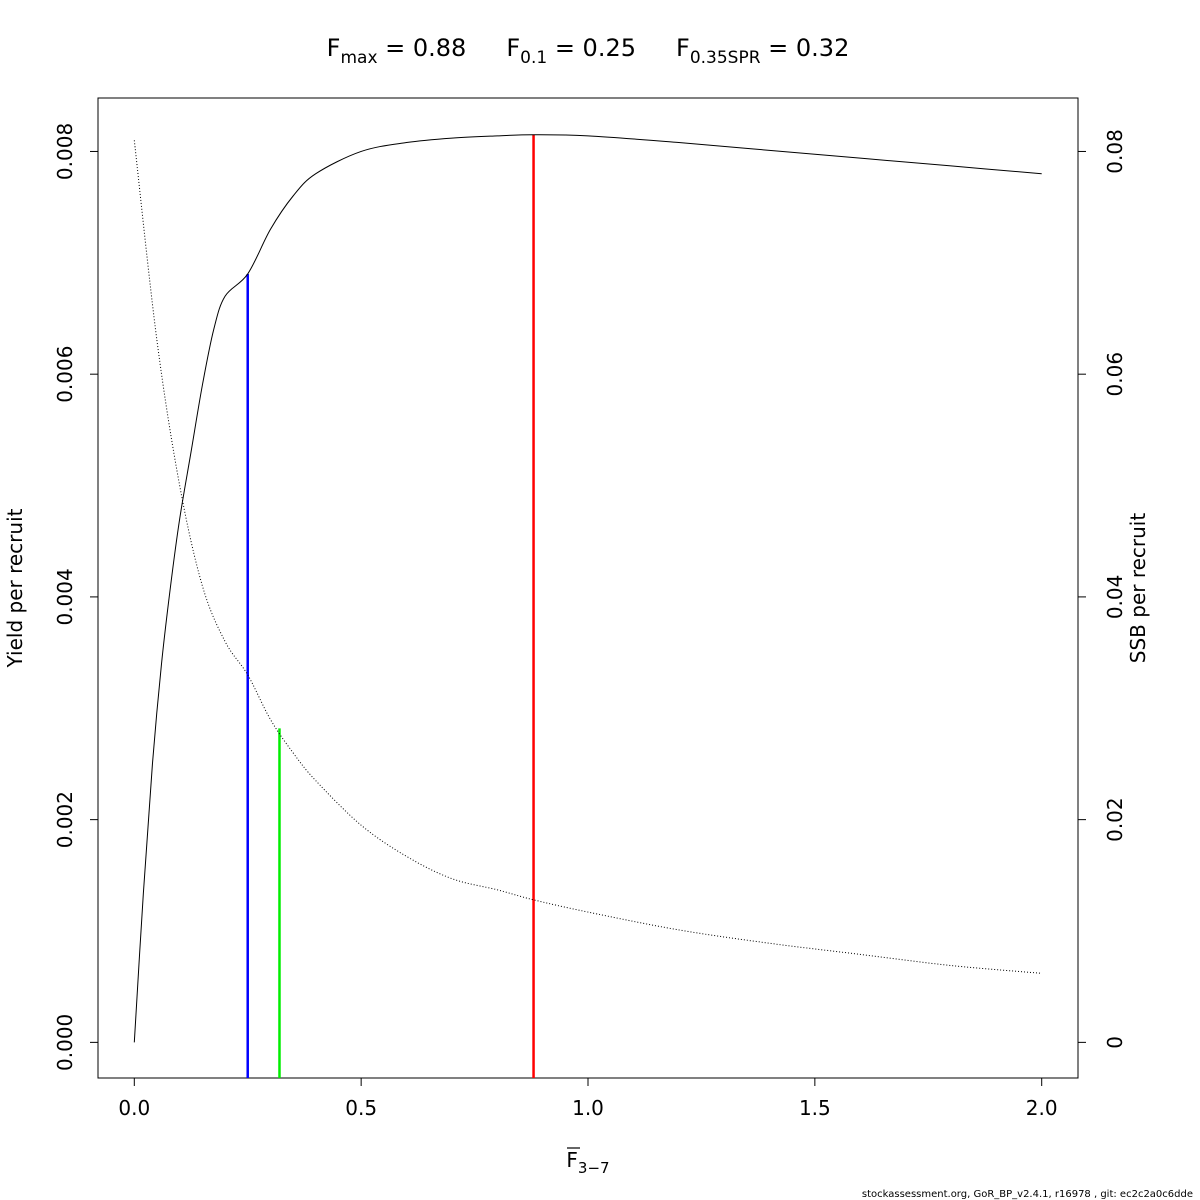  I want to click on x-axis-label: F3−7, so click(588, 1162).